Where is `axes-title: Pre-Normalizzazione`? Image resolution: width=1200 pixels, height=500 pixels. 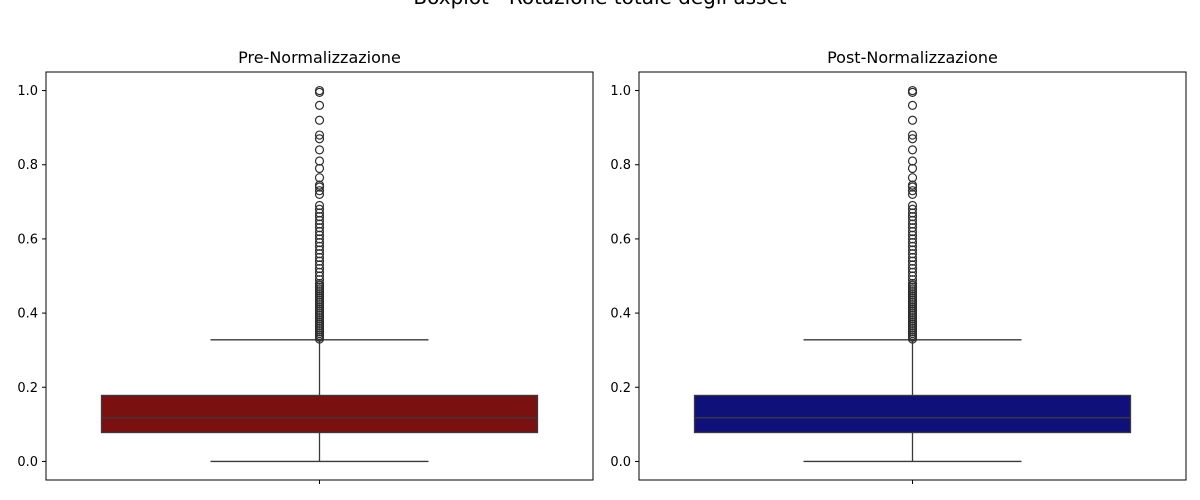
axes-title: Pre-Normalizzazione is located at coordinates (319, 57).